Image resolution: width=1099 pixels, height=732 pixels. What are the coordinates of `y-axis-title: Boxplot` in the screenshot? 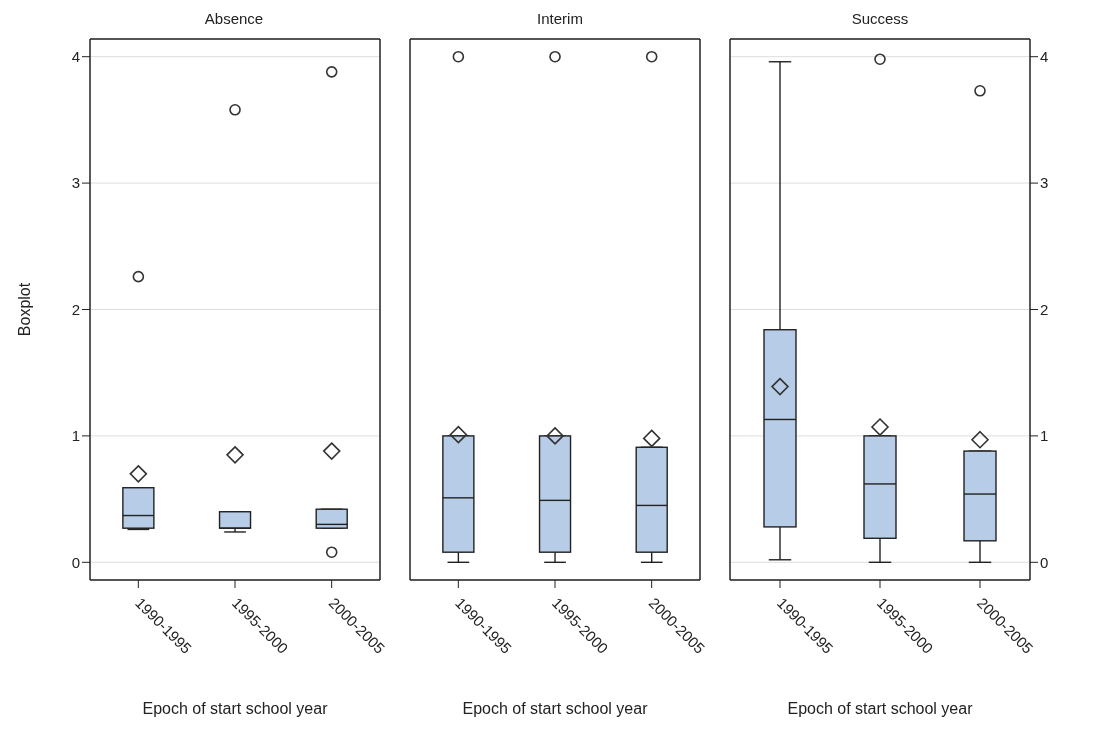 It's located at (24, 309).